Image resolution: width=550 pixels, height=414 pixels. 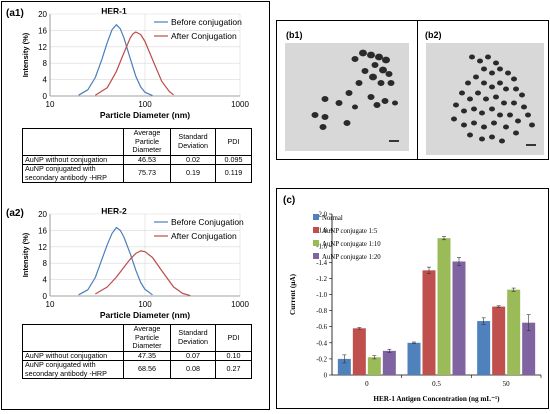 What do you see at coordinates (193, 159) in the screenshot?
I see `table-cell: 0.02` at bounding box center [193, 159].